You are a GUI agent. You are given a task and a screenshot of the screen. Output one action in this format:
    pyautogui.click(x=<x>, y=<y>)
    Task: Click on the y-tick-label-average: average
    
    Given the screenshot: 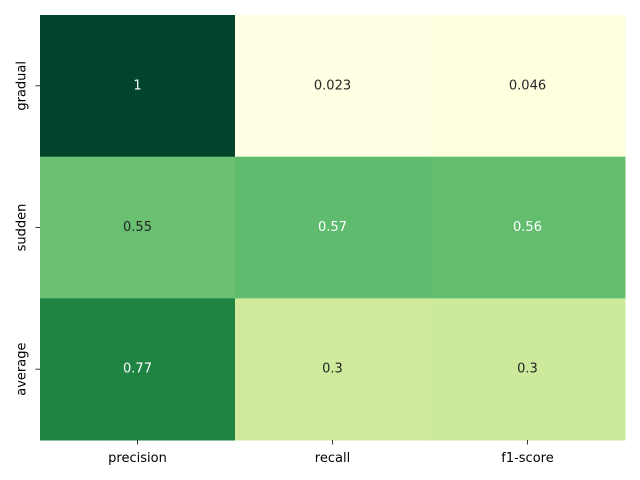 What is the action you would take?
    pyautogui.click(x=22, y=369)
    